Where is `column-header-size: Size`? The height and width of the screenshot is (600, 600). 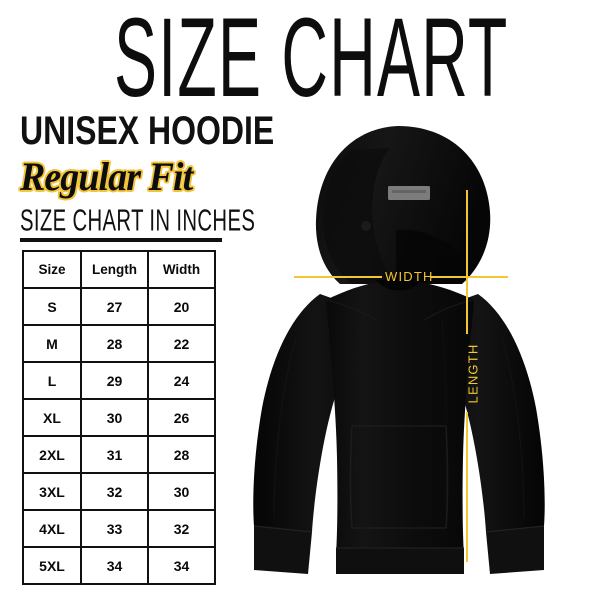 column-header-size: Size is located at coordinates (52, 269).